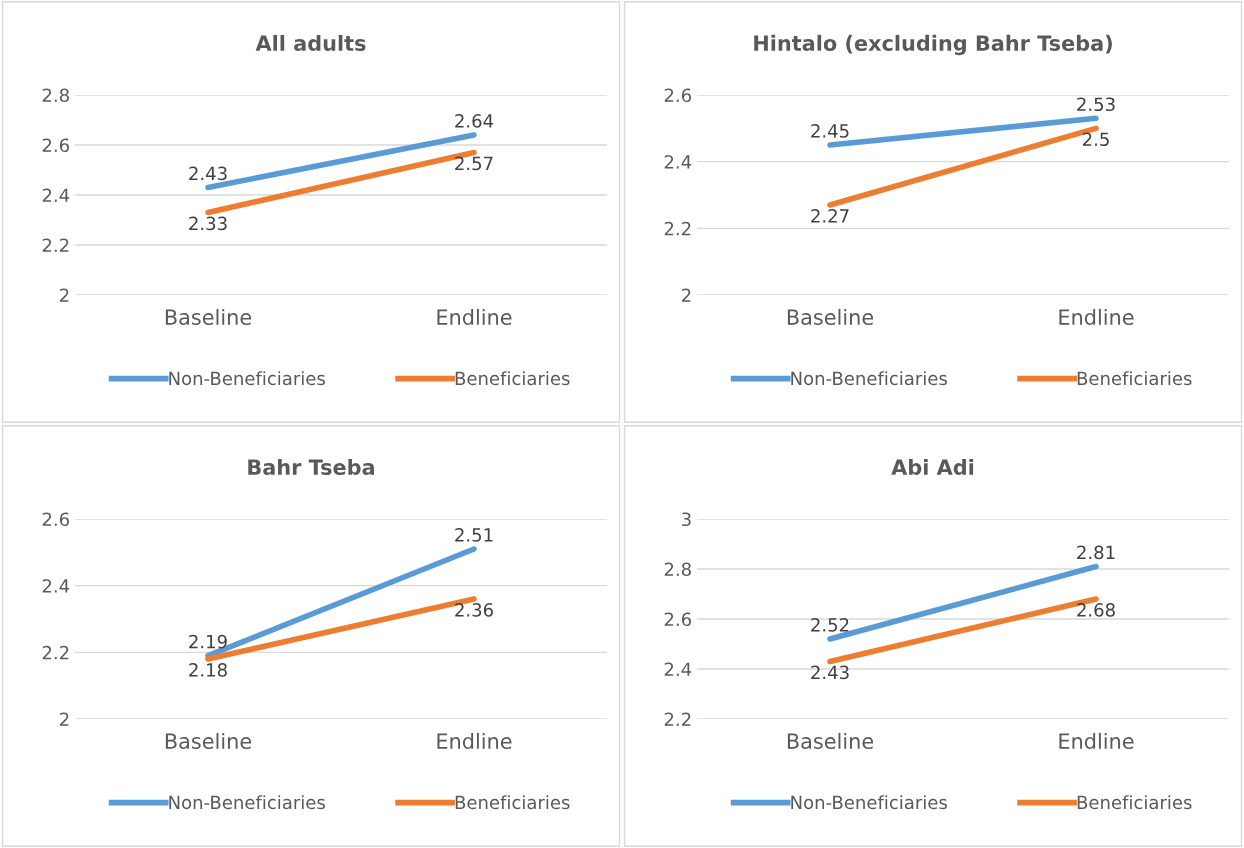 The width and height of the screenshot is (1244, 848). I want to click on data-label: 2.36, so click(474, 610).